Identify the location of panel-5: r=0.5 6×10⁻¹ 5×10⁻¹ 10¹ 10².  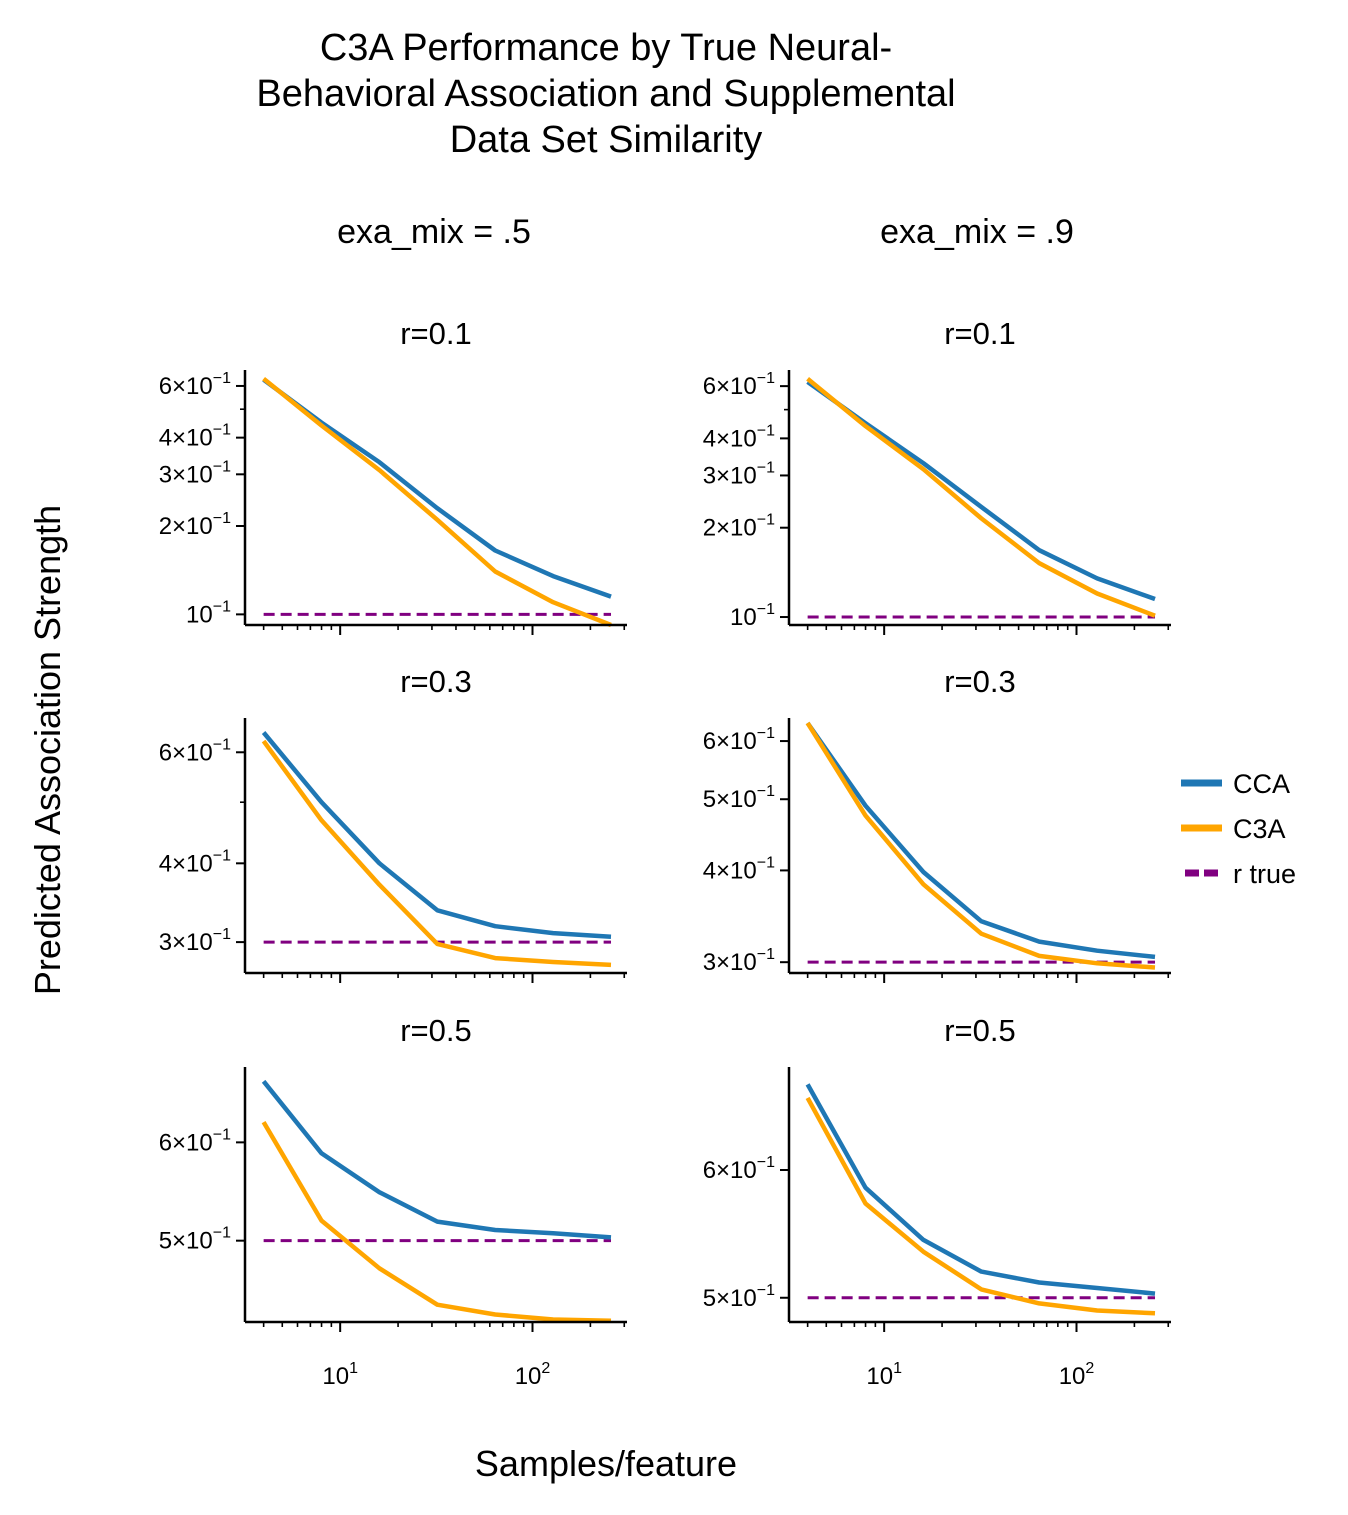
(393, 1201).